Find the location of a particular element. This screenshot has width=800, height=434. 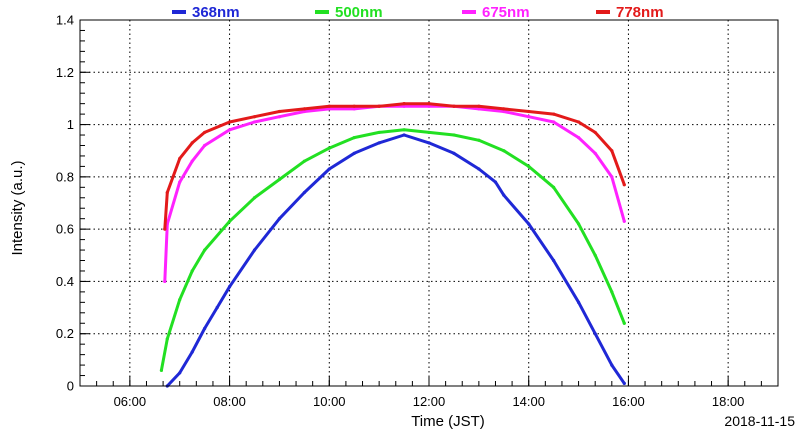

y-tick-label: 0.4 is located at coordinates (65, 281).